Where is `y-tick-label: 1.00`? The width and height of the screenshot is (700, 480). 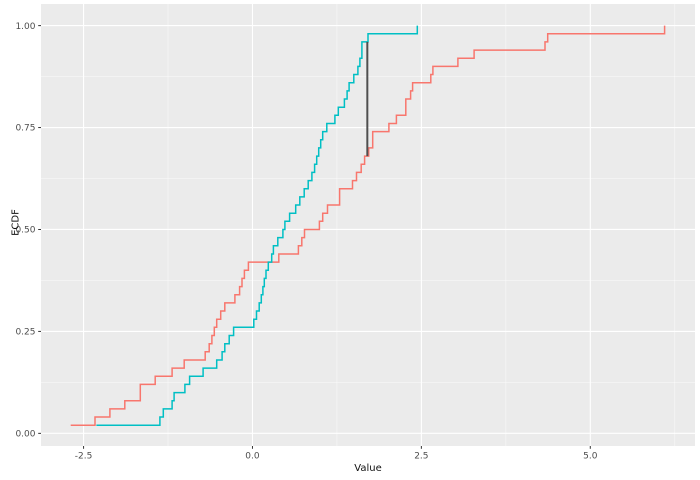
y-tick-label: 1.00 is located at coordinates (25, 27).